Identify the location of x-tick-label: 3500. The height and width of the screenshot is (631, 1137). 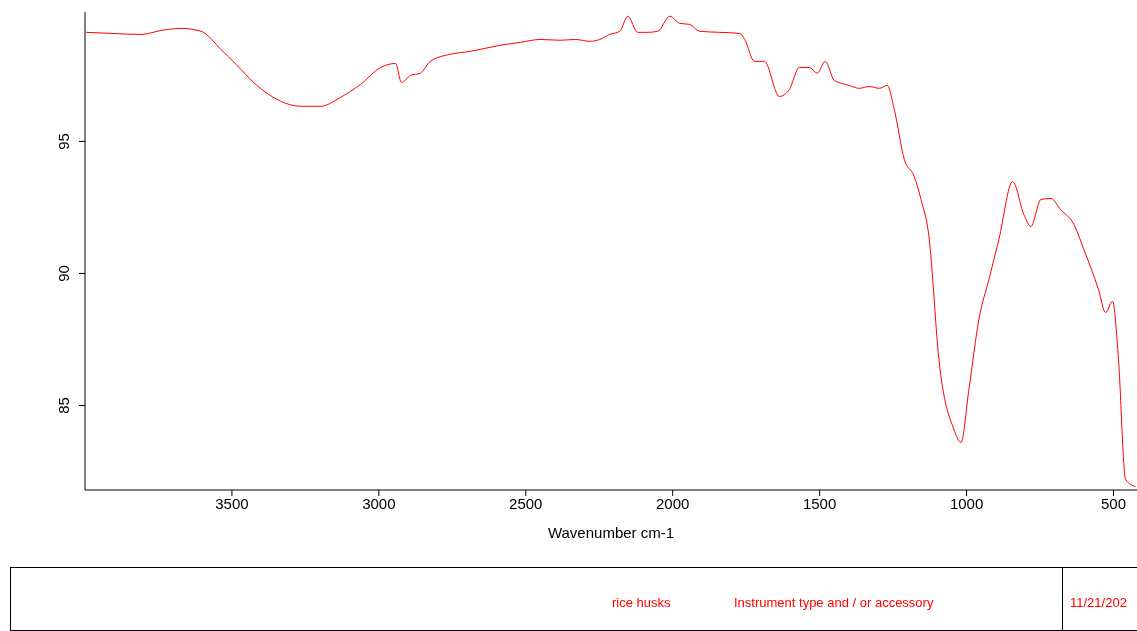
(232, 503).